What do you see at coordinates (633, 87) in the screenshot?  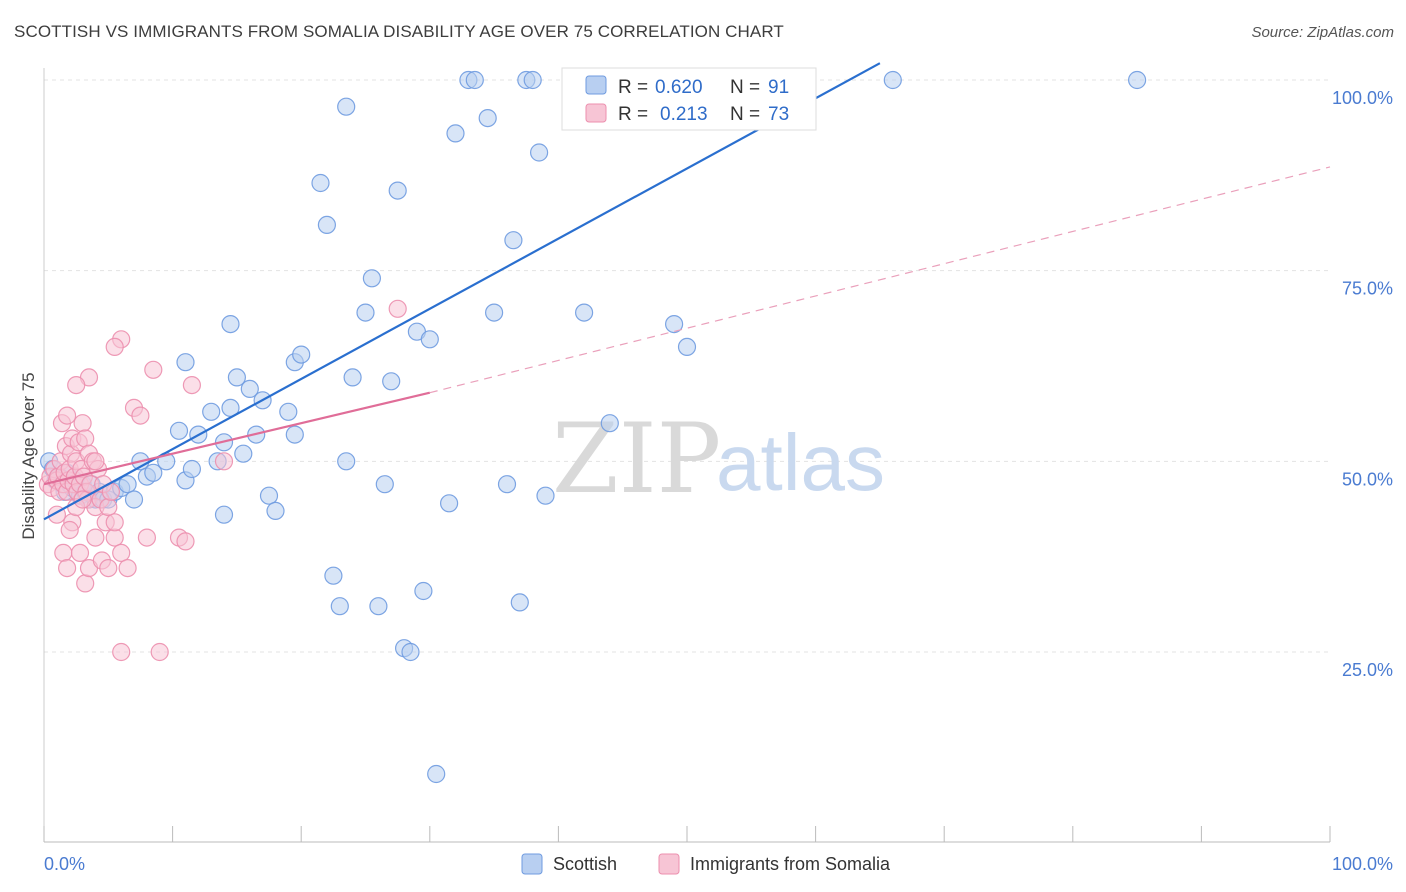 I see `legend-r-label-1: R =` at bounding box center [633, 87].